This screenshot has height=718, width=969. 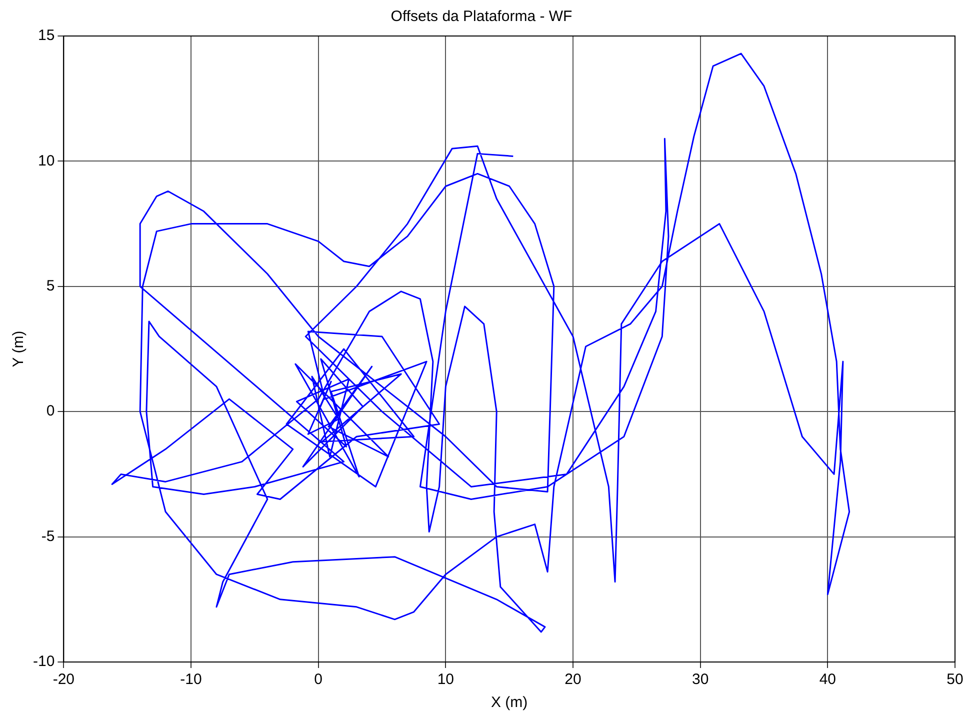 I want to click on x-axis-title: X (m), so click(x=509, y=703).